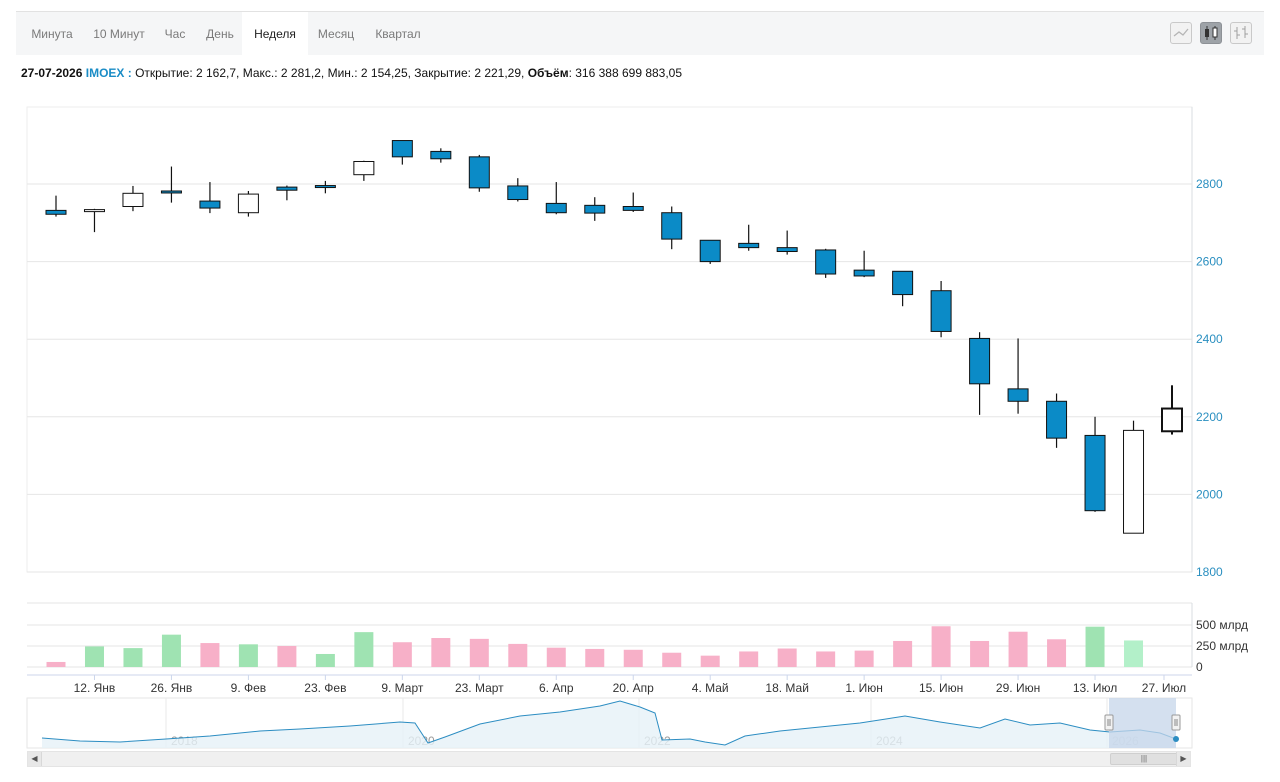  Describe the element at coordinates (1209, 417) in the screenshot. I see `y-tick-label: 2200` at that location.